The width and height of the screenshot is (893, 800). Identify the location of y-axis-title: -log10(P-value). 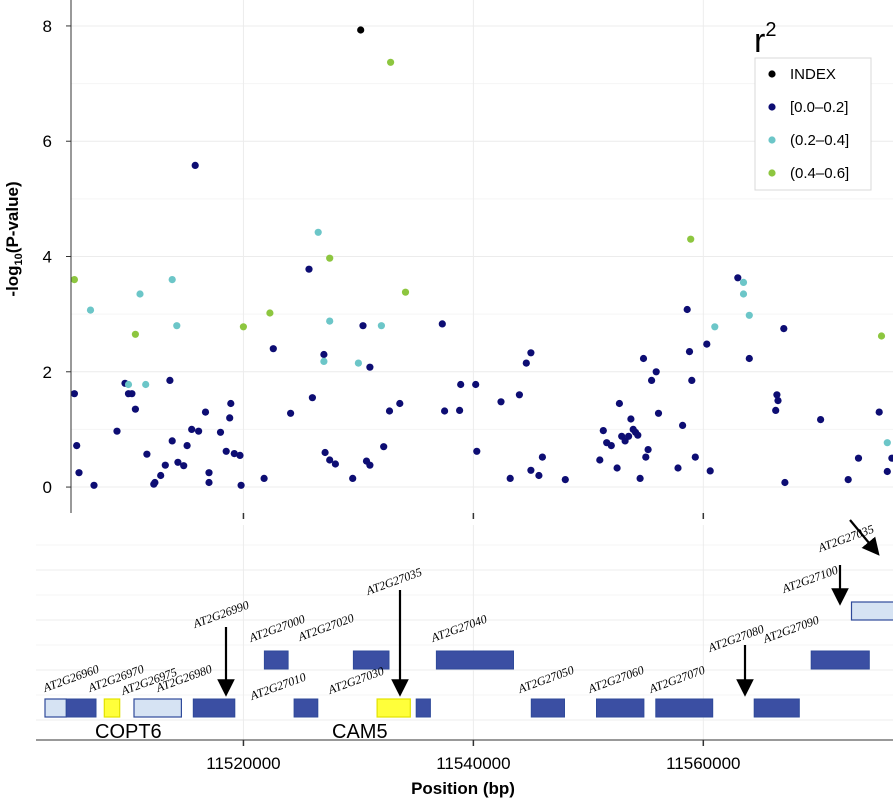
(14, 238).